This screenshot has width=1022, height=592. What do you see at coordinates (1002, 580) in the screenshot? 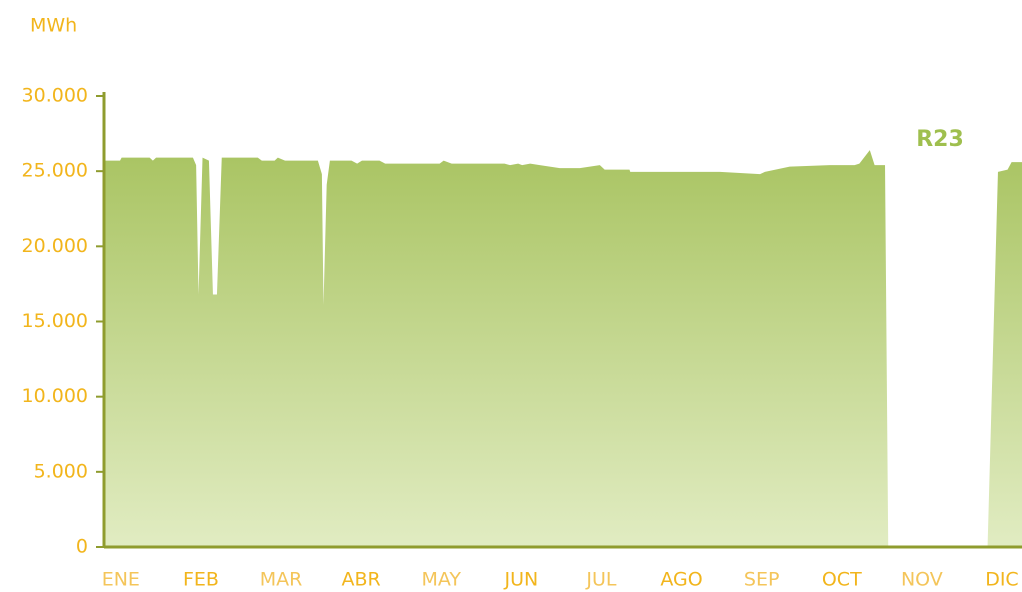
I see `x-tick-label: DIC` at bounding box center [1002, 580].